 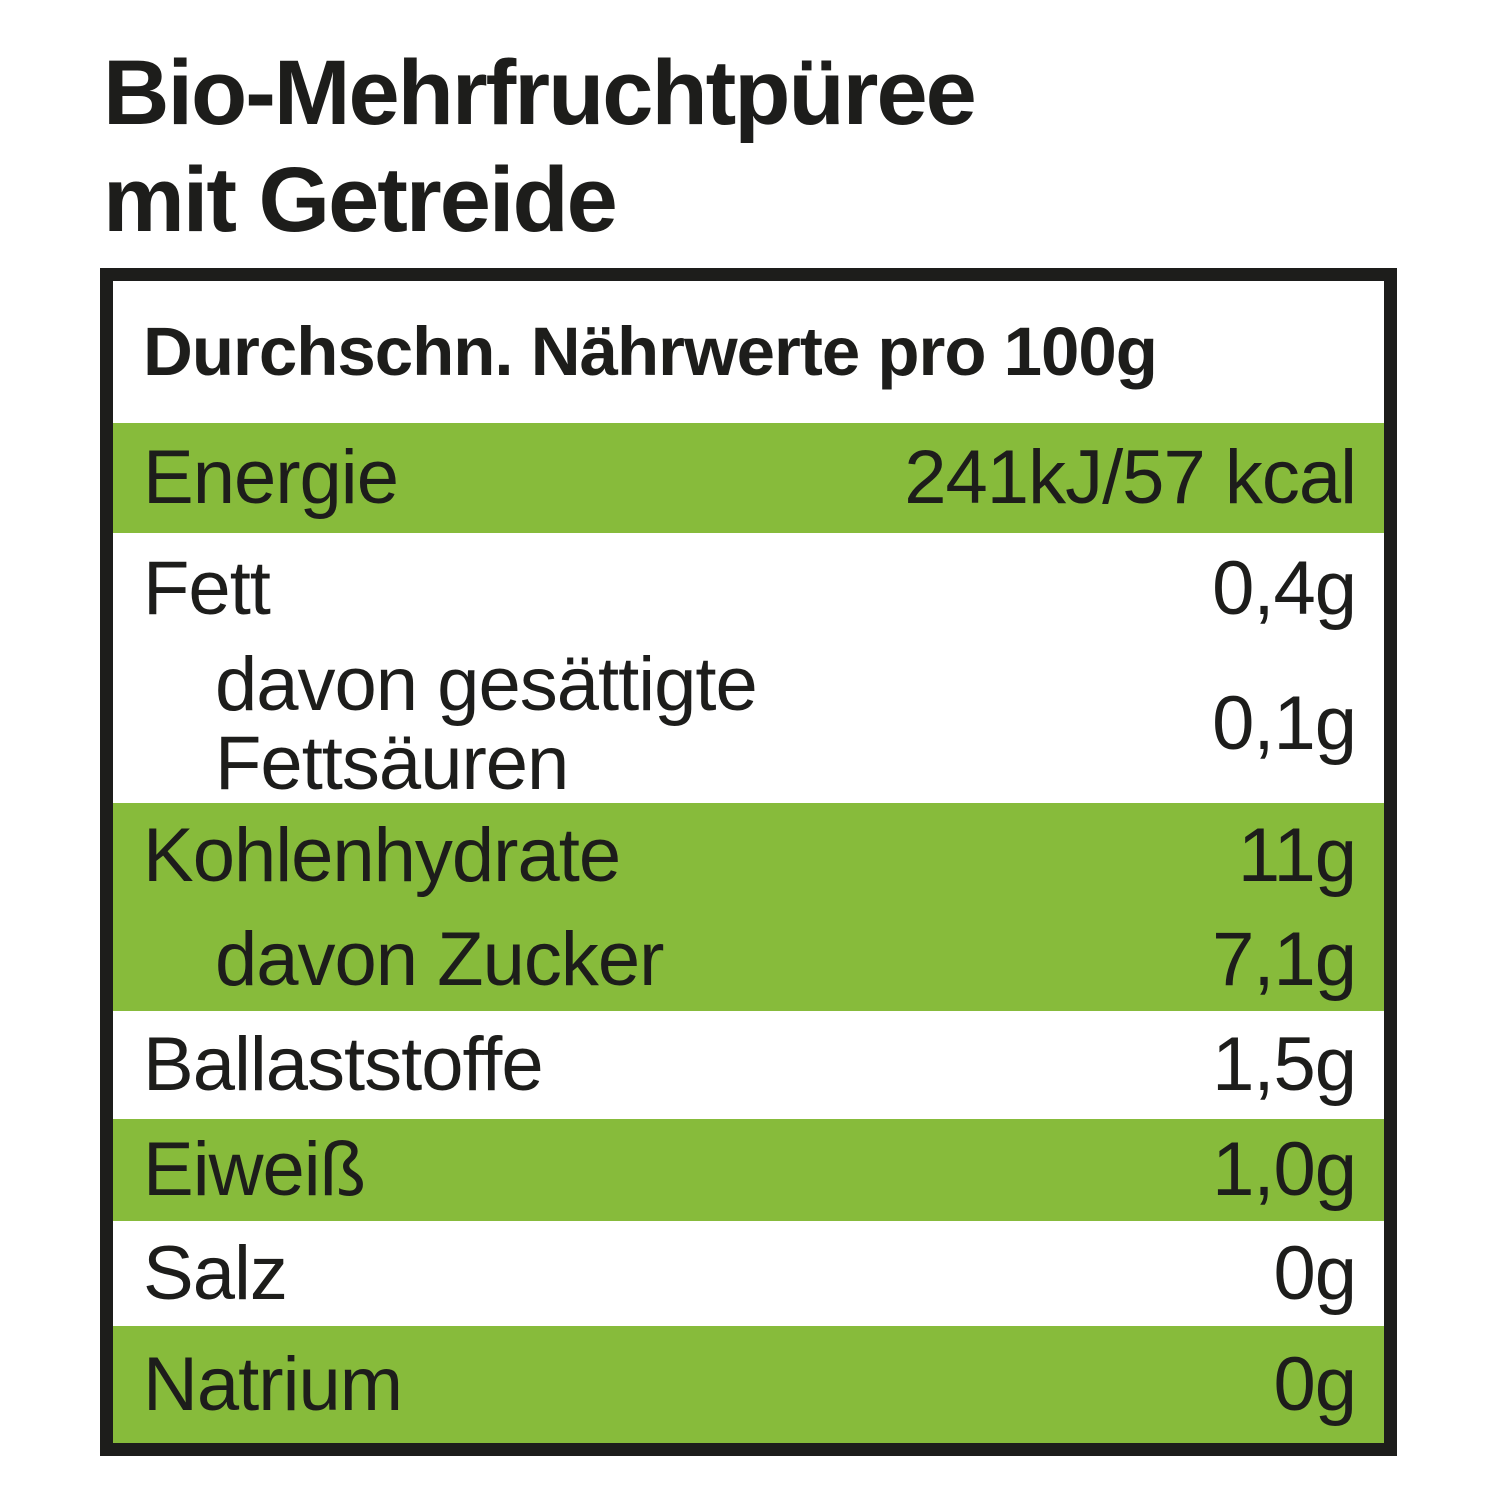 I want to click on row-eiweiss-value: 1,0g, so click(x=1284, y=1170).